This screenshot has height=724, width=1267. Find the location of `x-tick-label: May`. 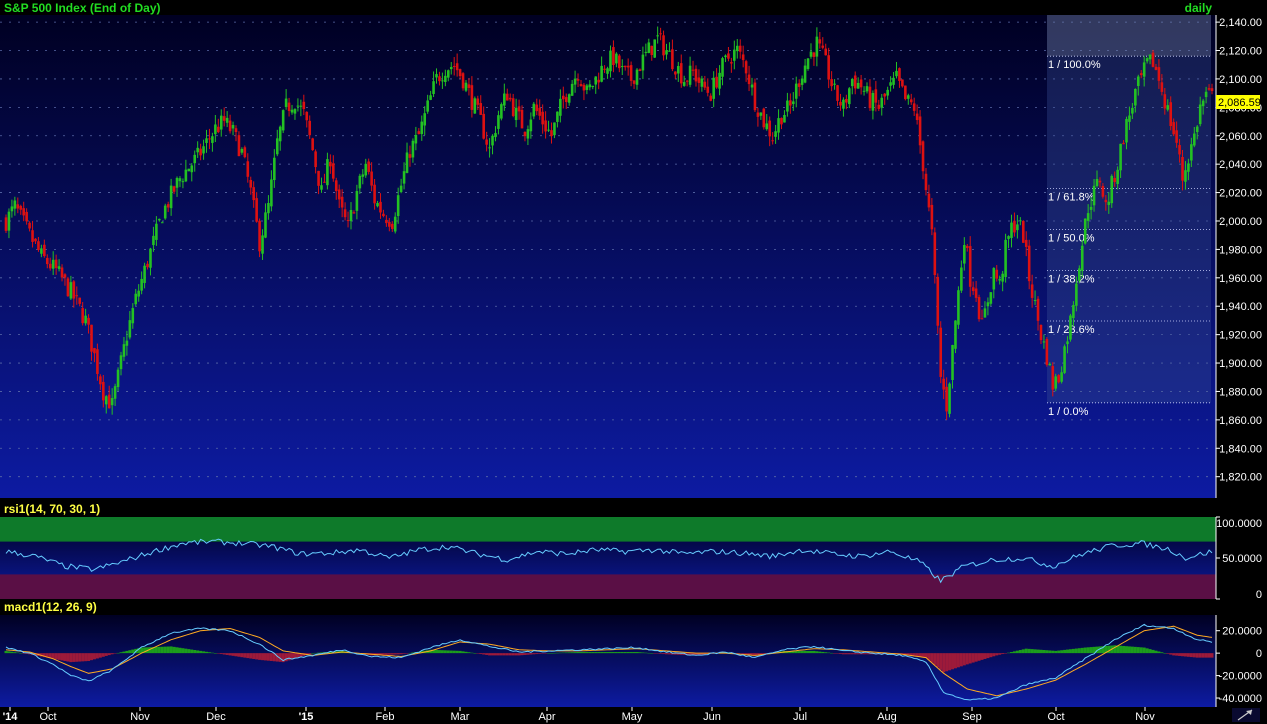

x-tick-label: May is located at coordinates (632, 717).